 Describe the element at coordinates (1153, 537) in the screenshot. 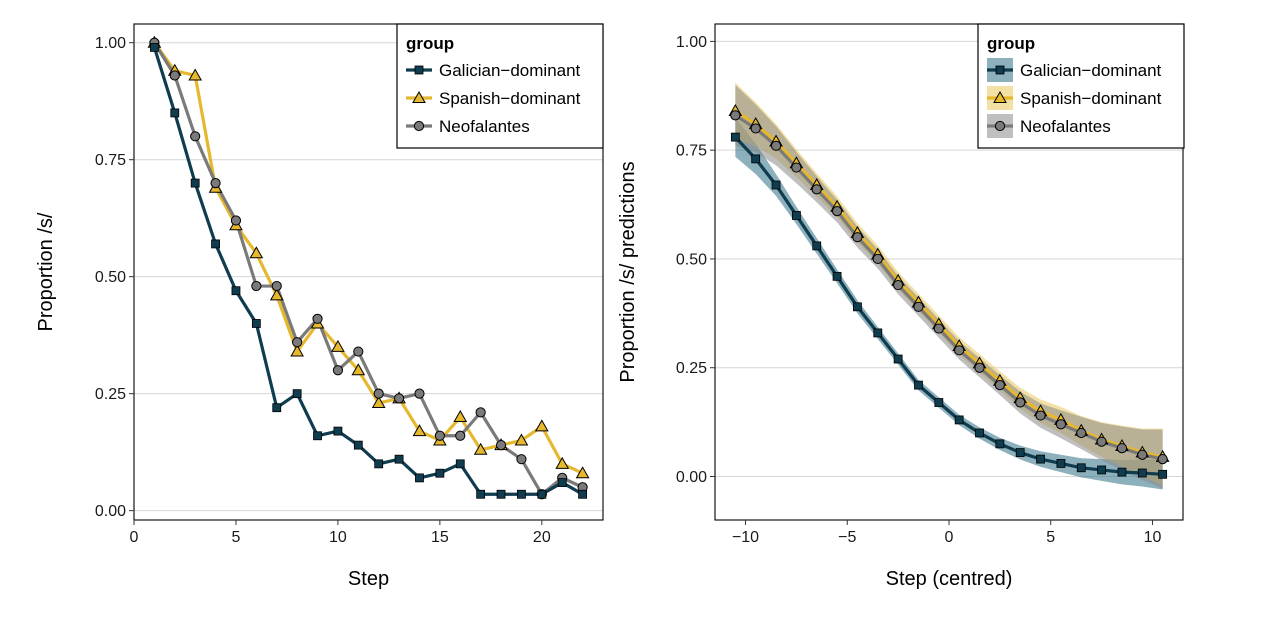

I see `x-tick-label: 10` at that location.